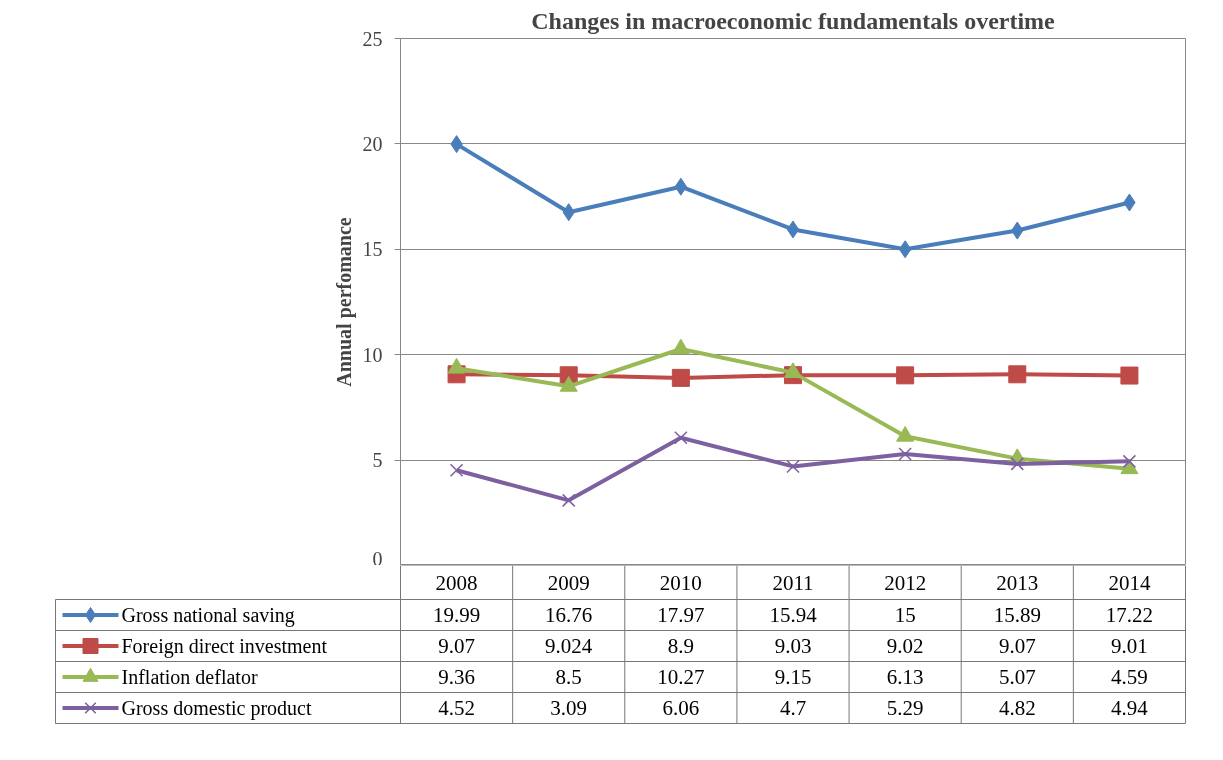 The image size is (1223, 760). I want to click on x-tick-label: 2011, so click(793, 583).